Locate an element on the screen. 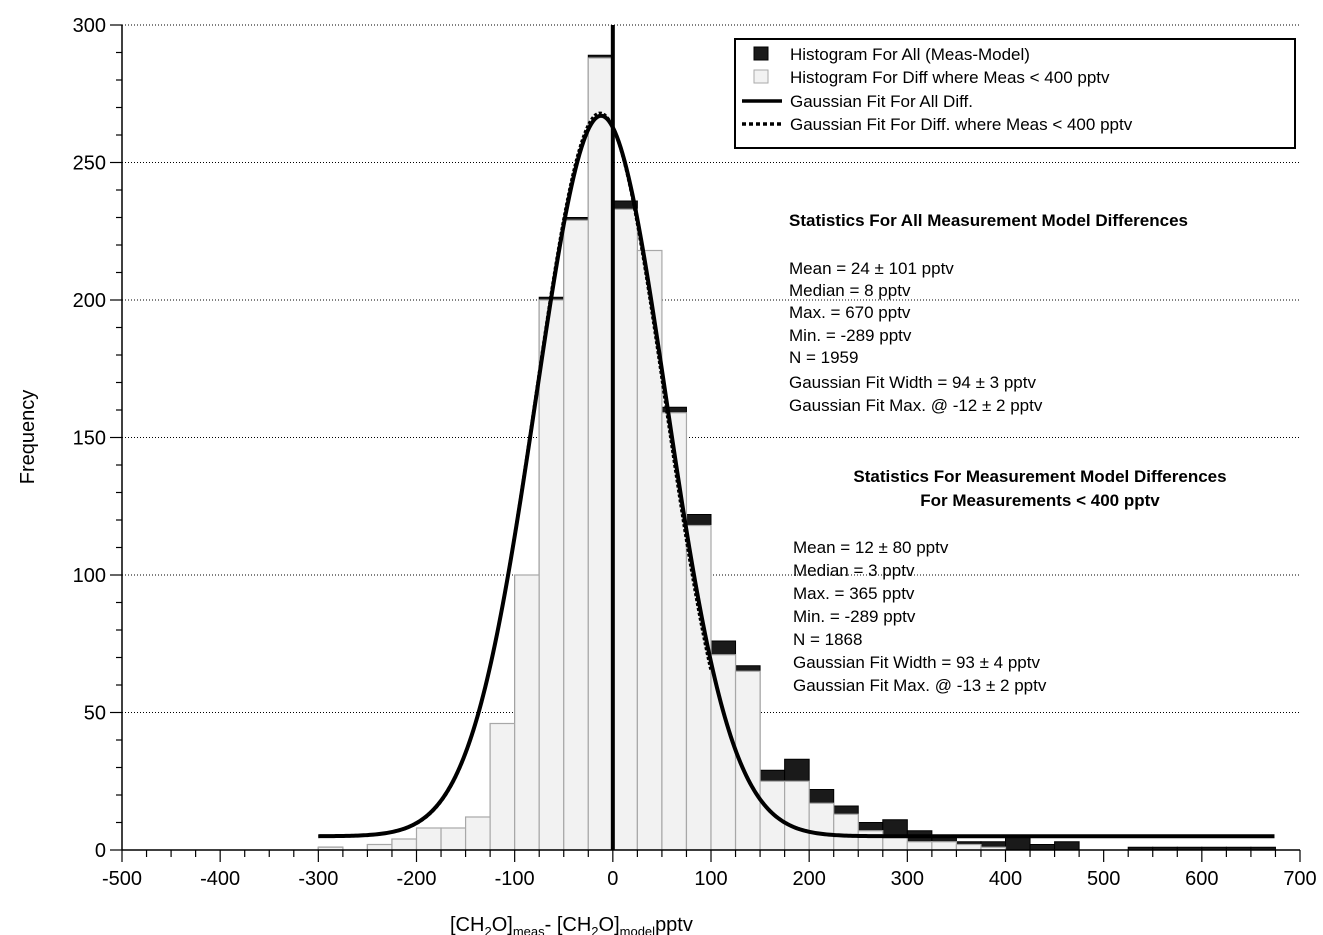  stats-subset-title: For Measurements < 400 pptv is located at coordinates (1040, 500).